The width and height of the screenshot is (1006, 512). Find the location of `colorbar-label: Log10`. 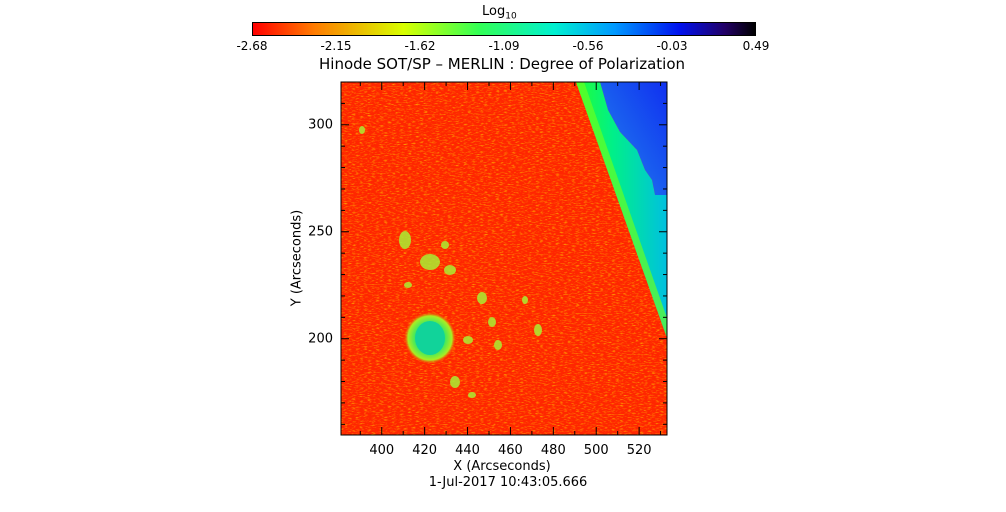

colorbar-label: Log10 is located at coordinates (499, 13).